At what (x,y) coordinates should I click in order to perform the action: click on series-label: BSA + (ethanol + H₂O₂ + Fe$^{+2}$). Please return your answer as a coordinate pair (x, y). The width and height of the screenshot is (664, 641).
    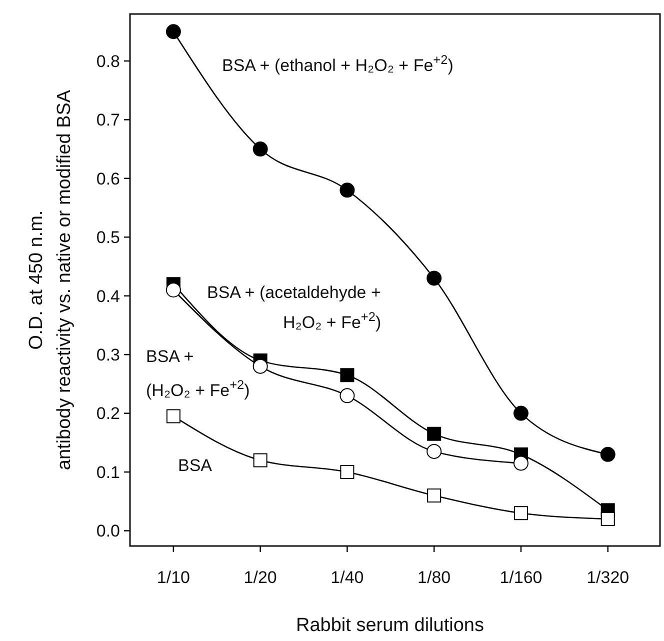
    Looking at the image, I should click on (338, 63).